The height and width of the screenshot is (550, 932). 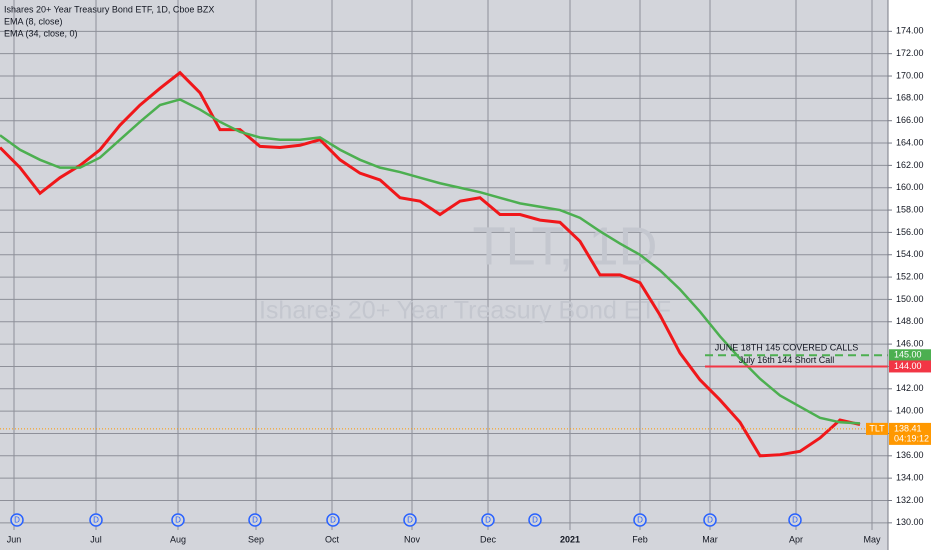 What do you see at coordinates (910, 254) in the screenshot?
I see `y-tick-label: 154.00` at bounding box center [910, 254].